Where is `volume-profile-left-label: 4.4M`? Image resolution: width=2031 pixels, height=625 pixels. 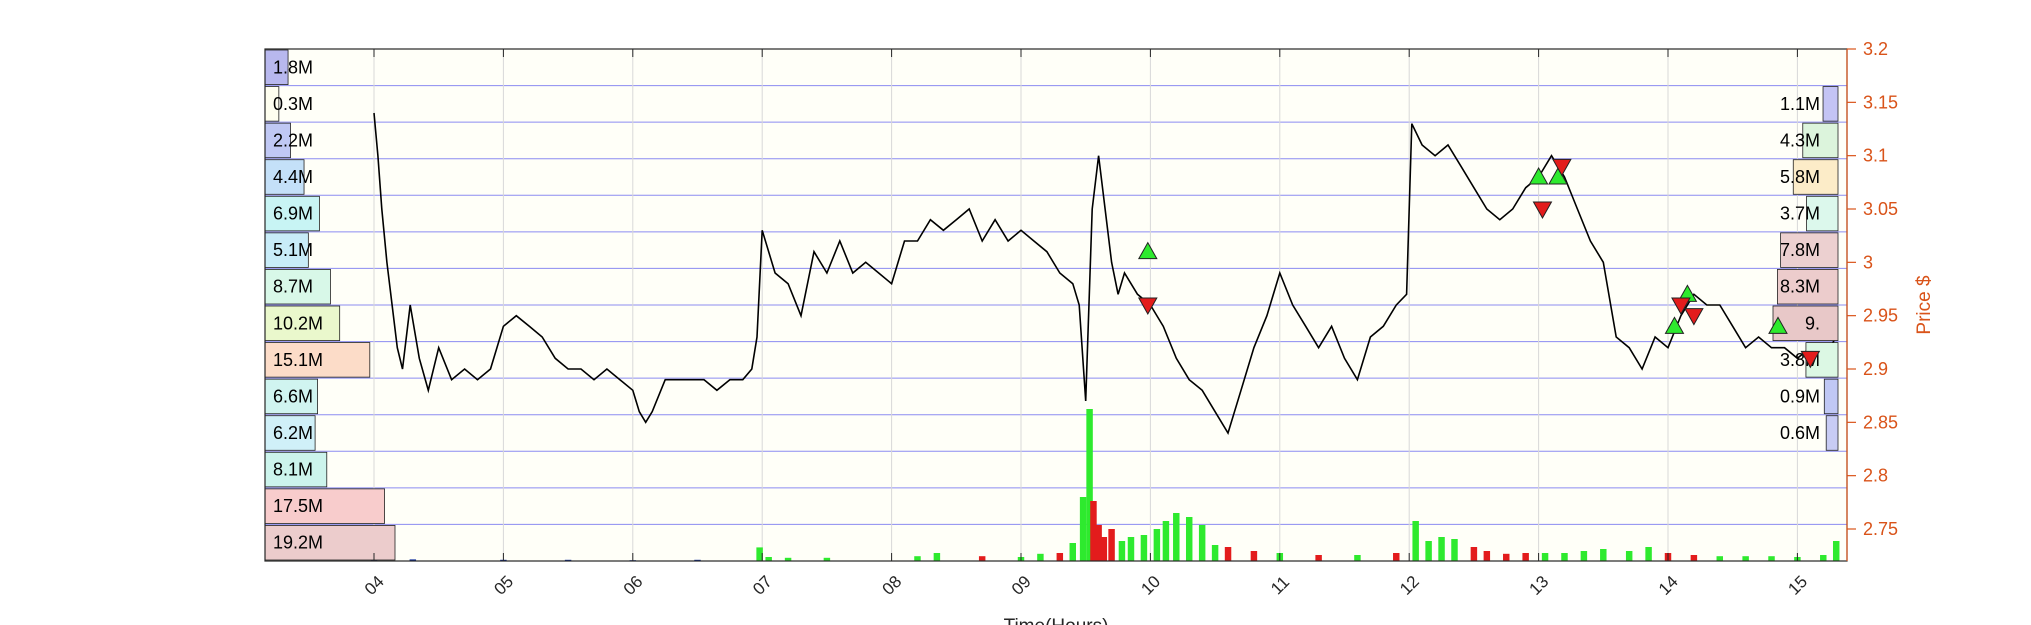
volume-profile-left-label: 4.4M is located at coordinates (293, 177).